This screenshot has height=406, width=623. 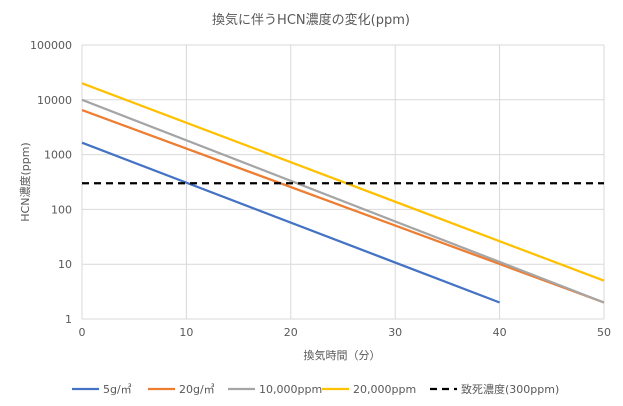 I want to click on y-tick-labels: 1 10 100 1000 10000 100000, so click(x=51, y=182).